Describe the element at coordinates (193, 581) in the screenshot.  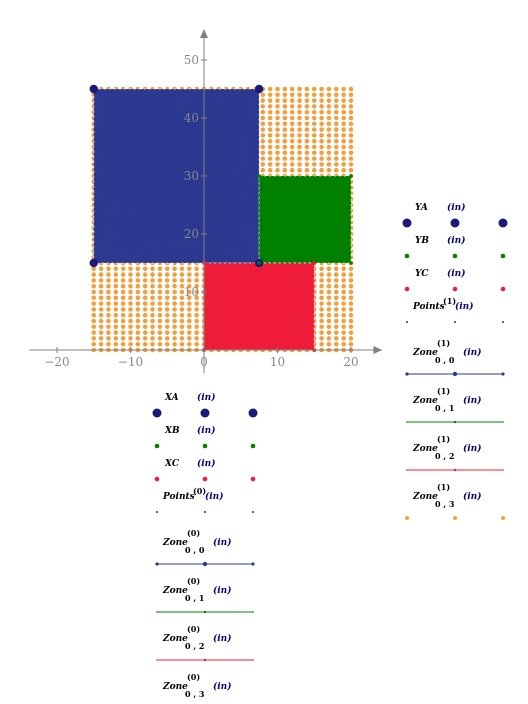
I see `legend-zone-sup: (0)` at that location.